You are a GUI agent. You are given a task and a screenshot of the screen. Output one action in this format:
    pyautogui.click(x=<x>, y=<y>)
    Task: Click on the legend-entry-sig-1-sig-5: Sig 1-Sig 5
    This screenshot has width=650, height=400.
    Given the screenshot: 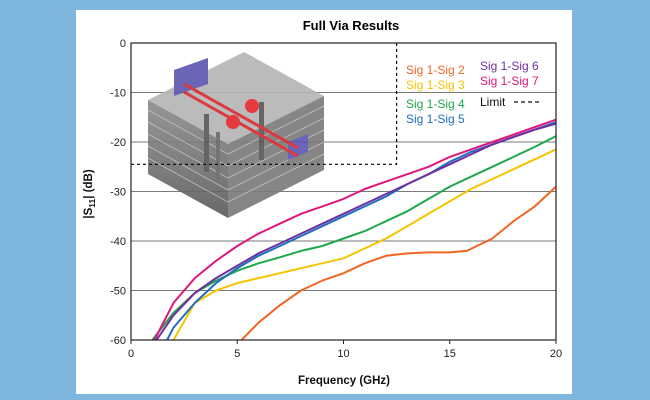 What is the action you would take?
    pyautogui.click(x=435, y=119)
    